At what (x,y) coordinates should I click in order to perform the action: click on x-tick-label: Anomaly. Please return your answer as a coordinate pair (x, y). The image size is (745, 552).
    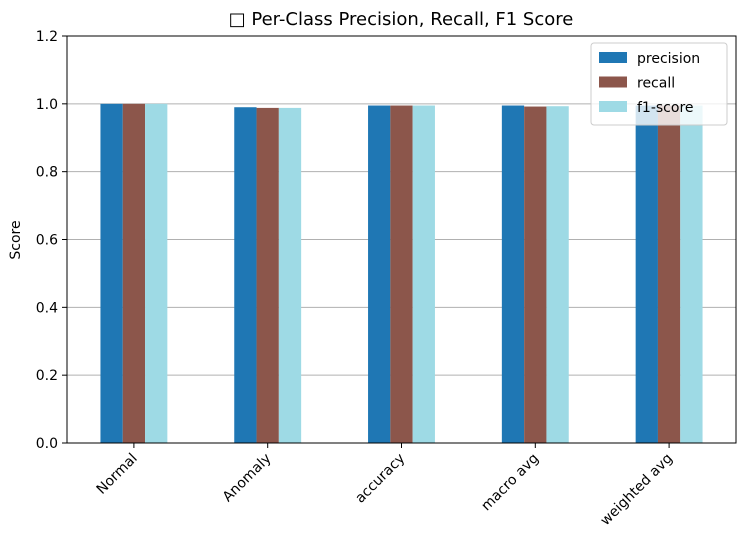
    Looking at the image, I should click on (247, 478).